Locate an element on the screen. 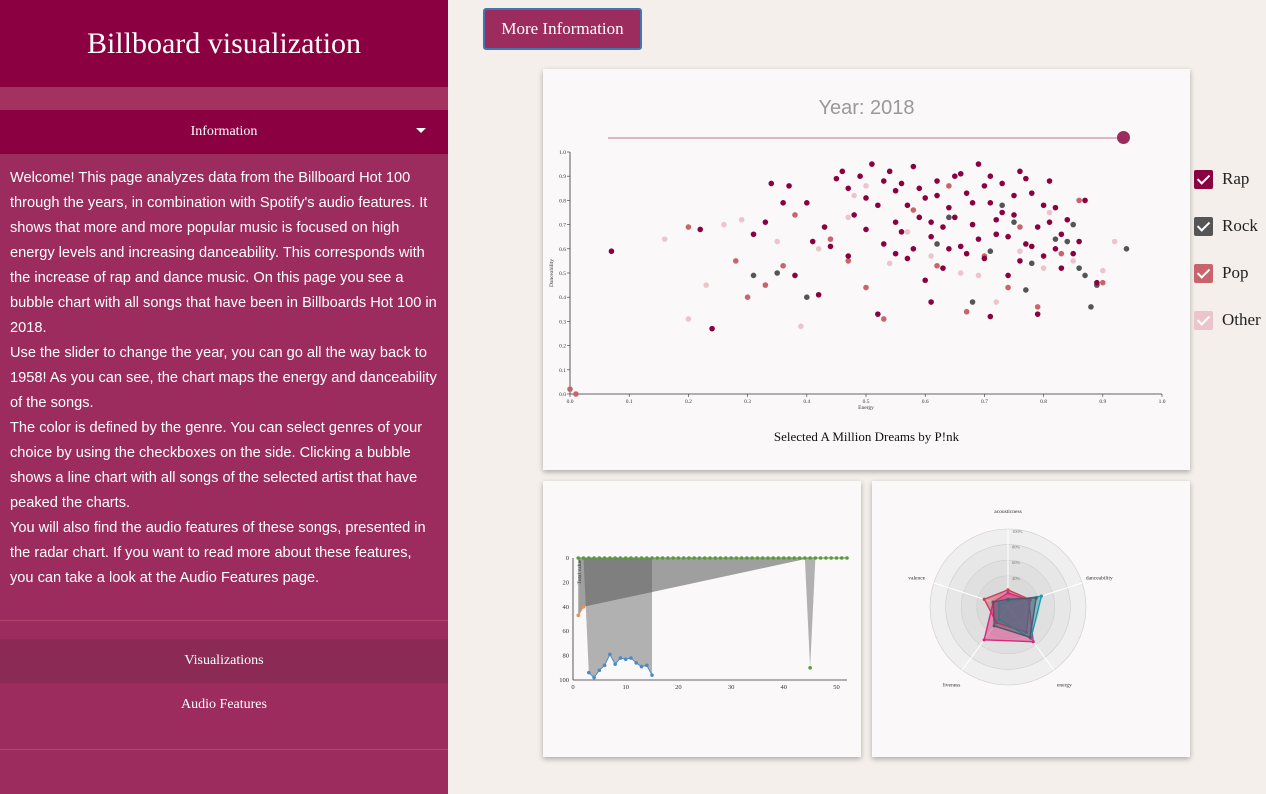 This screenshot has height=794, width=1266. nav-visualizations: Visualizations is located at coordinates (224, 661).